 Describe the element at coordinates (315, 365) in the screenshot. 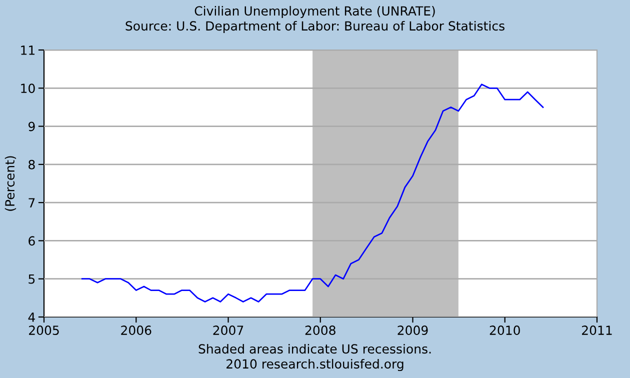

I see `text: 2010 research.stlouisfed.org` at that location.